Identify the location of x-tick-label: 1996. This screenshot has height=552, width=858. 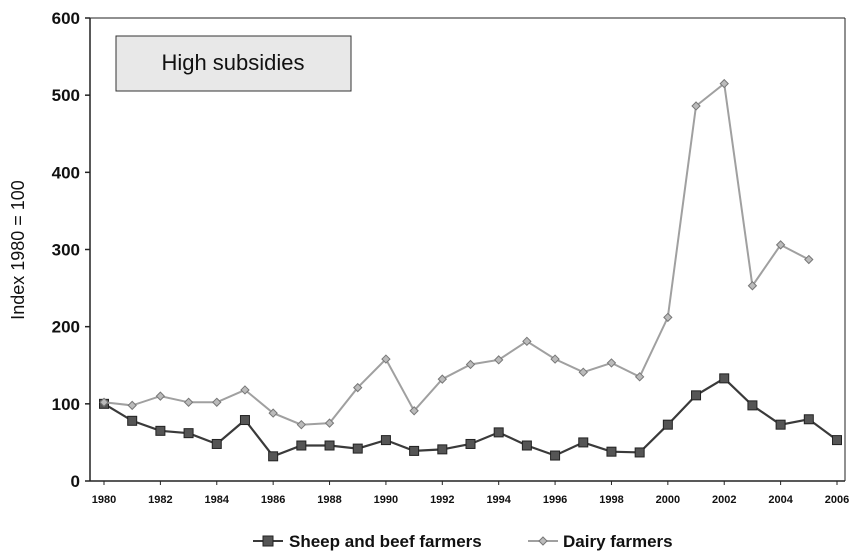
(555, 500).